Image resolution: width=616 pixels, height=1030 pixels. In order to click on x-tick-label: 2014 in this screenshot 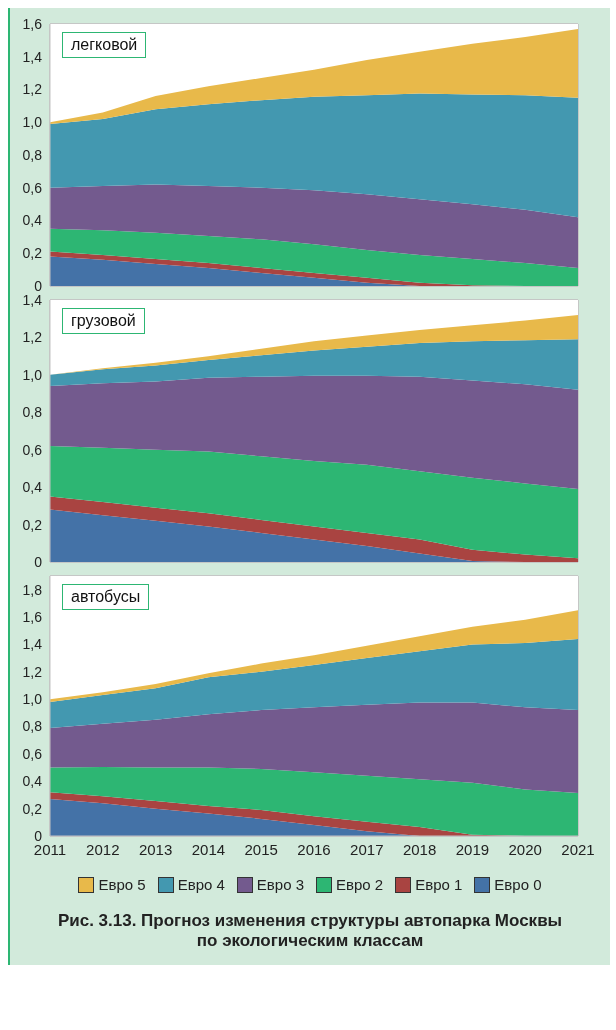, I will do `click(208, 849)`.